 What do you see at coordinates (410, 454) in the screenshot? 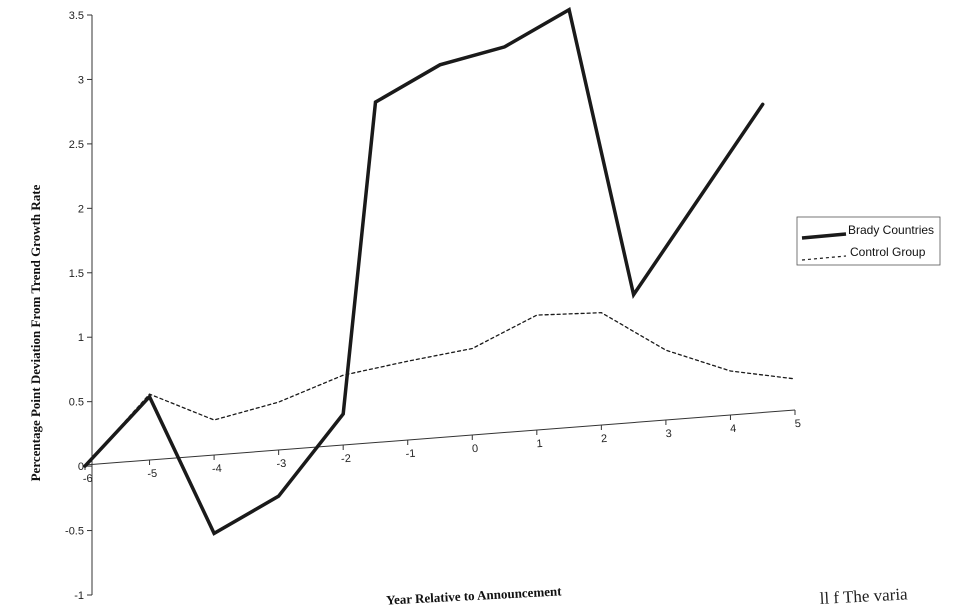
I see `x-tick-label: -1` at bounding box center [410, 454].